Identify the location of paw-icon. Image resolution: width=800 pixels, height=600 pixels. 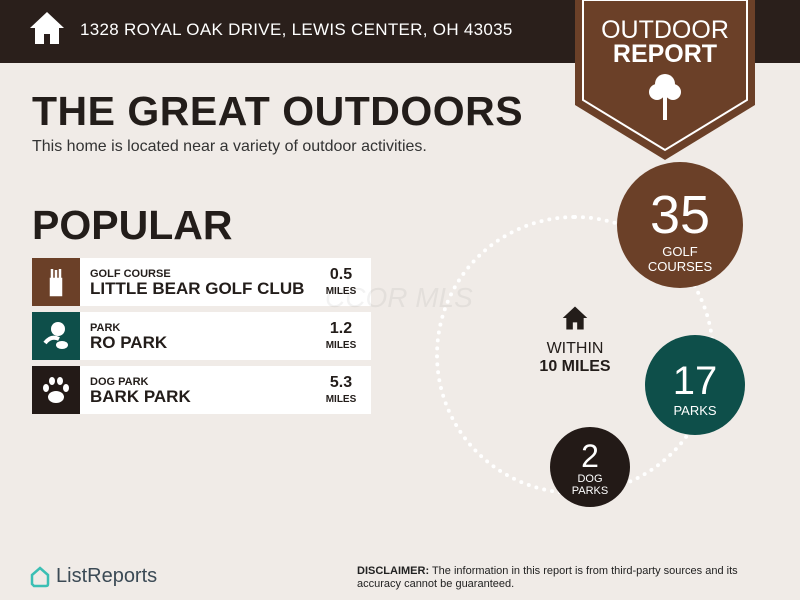
(56, 390).